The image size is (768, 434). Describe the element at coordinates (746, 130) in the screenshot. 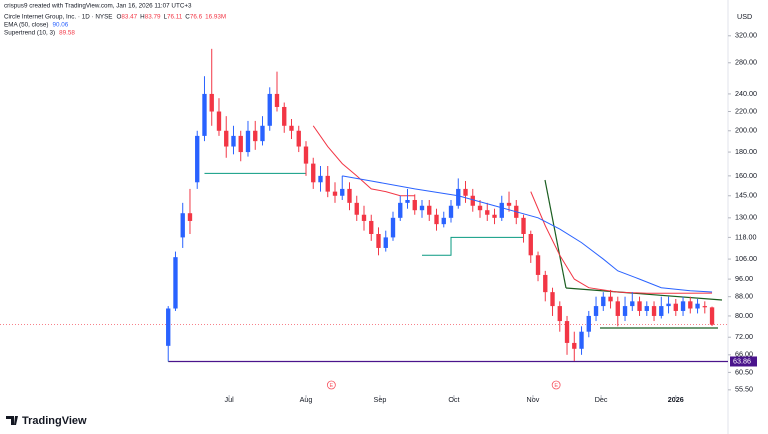

I see `y-tick-label: 200.00` at that location.